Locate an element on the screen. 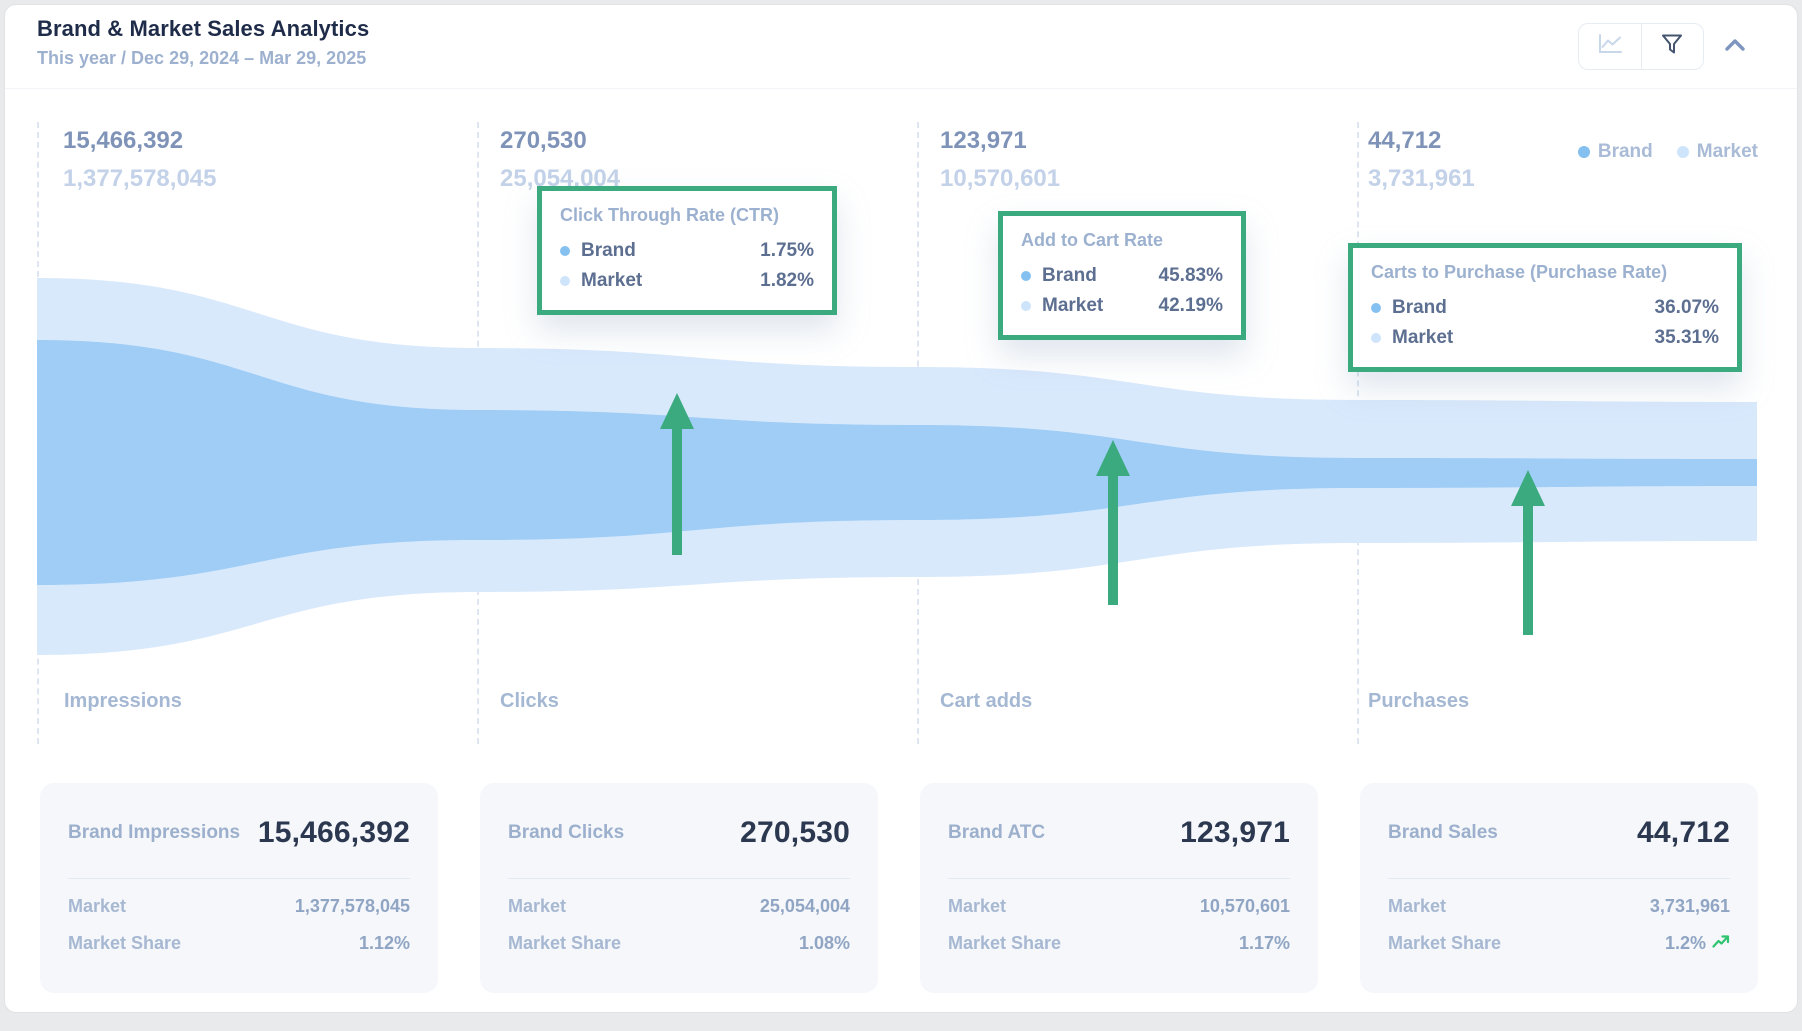  line-chart-view-button is located at coordinates (1610, 46).